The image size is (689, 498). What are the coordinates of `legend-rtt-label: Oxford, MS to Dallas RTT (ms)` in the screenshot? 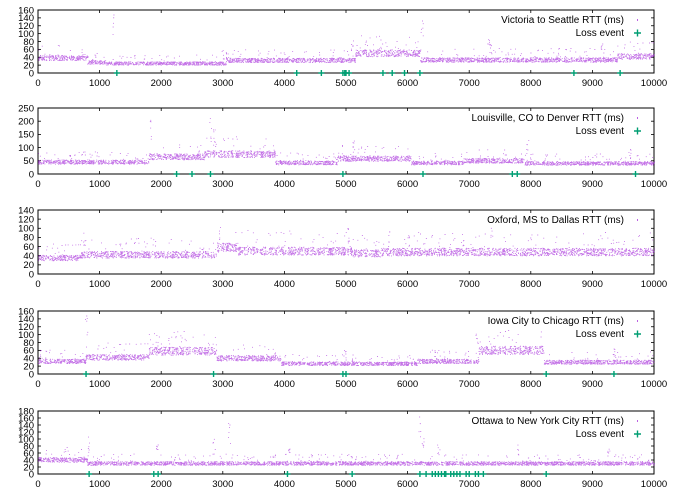 It's located at (555, 220).